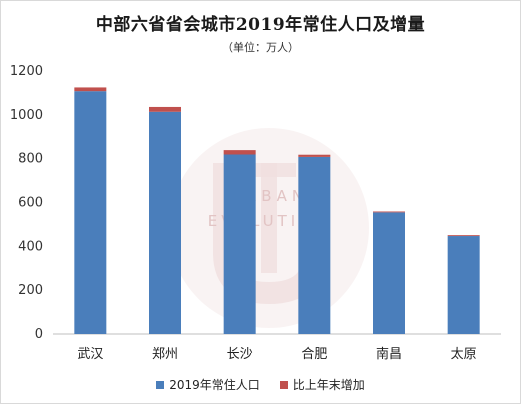  What do you see at coordinates (389, 354) in the screenshot?
I see `x-tick-label: 南昌` at bounding box center [389, 354].